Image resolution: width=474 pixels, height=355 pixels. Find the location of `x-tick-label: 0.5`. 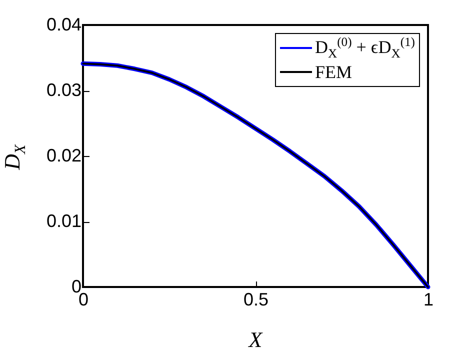

x-tick-label: 0.5 is located at coordinates (256, 300).